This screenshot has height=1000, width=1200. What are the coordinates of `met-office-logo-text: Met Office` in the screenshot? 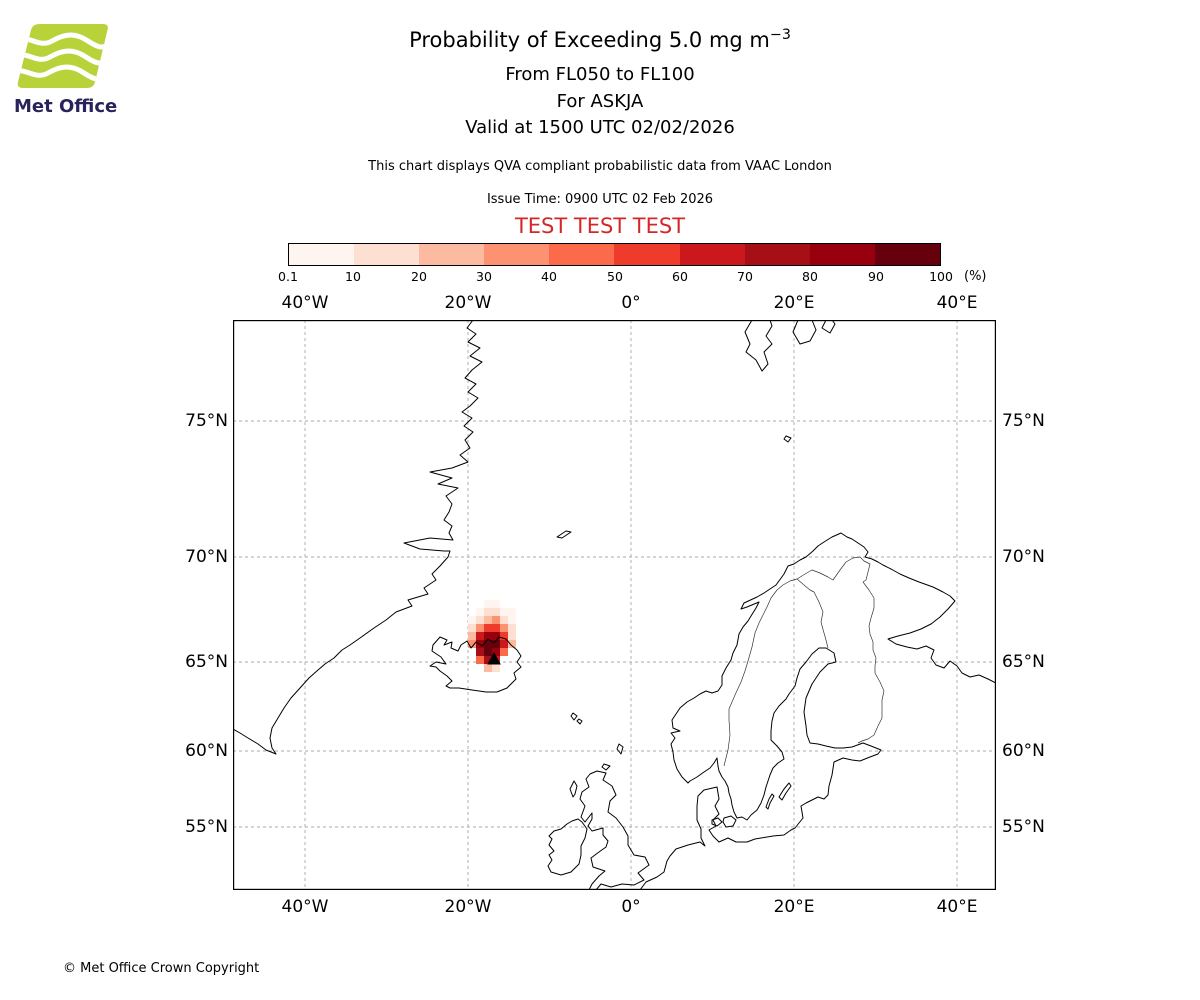 It's located at (66, 106).